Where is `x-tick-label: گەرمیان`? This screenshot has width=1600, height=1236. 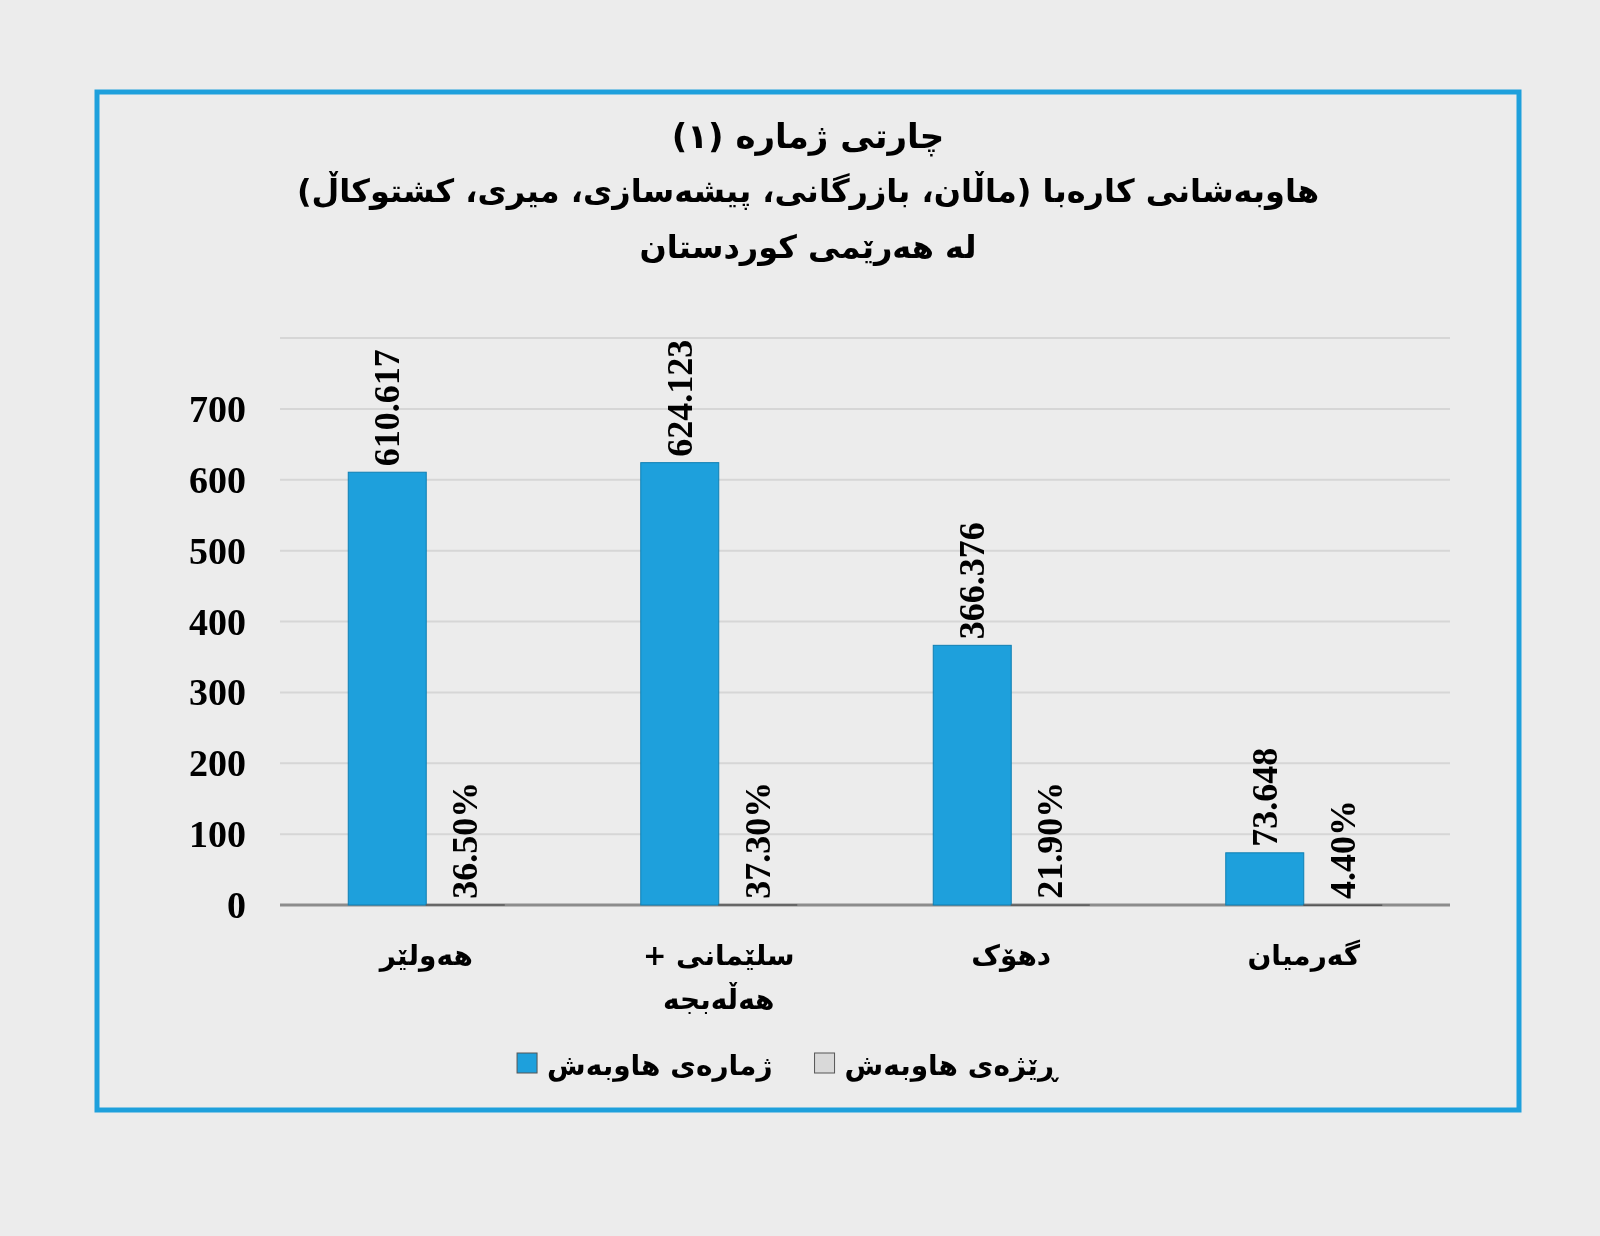 x-tick-label: گەرمیان is located at coordinates (1304, 955).